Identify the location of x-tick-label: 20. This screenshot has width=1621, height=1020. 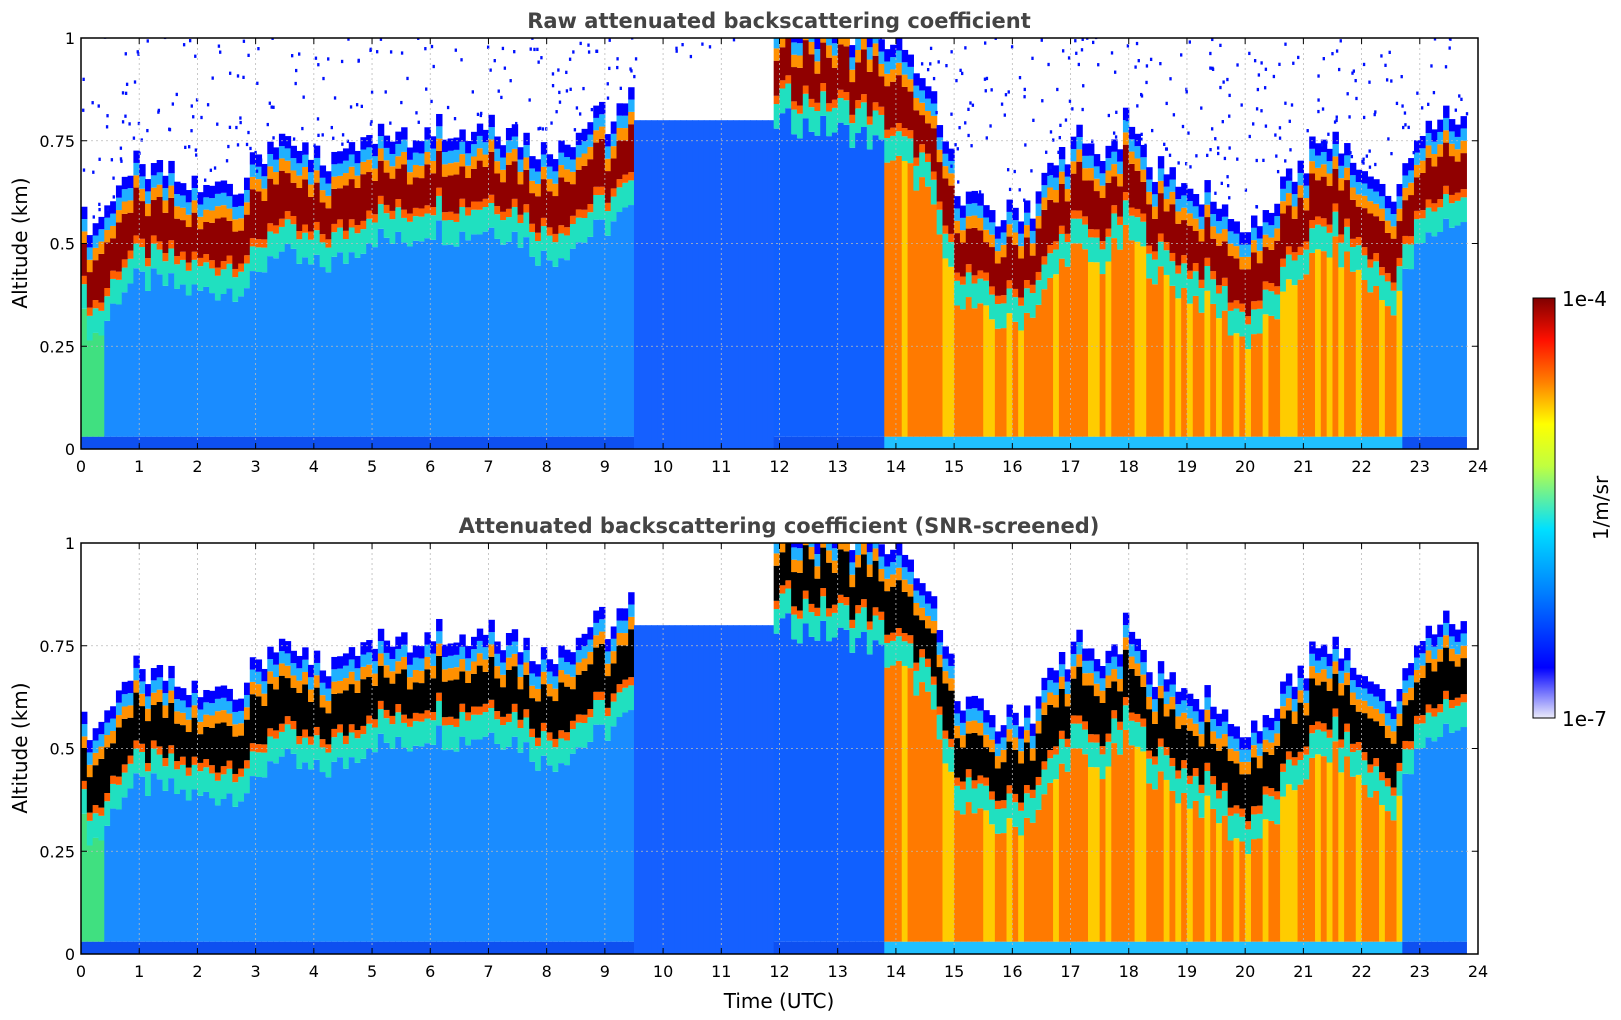
(1245, 971).